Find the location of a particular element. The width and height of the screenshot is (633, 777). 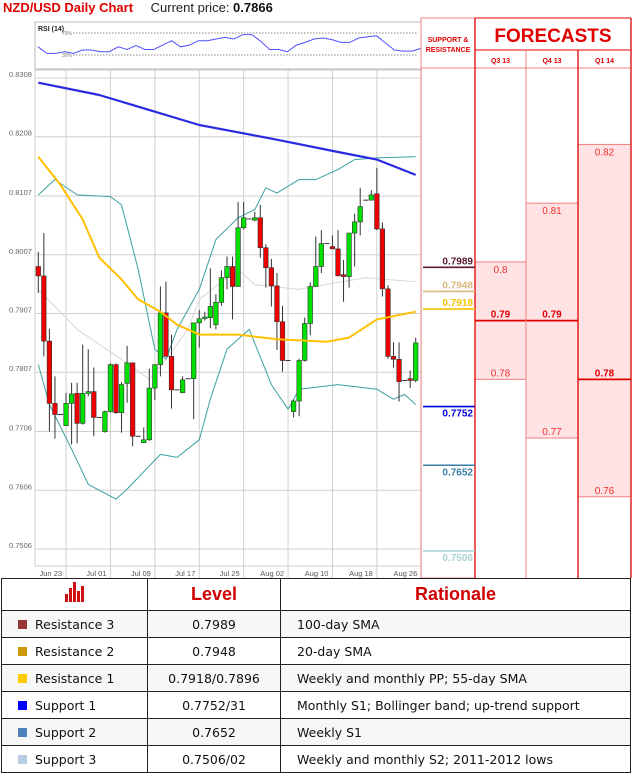

x-tick-label: Jul 17 is located at coordinates (185, 573).